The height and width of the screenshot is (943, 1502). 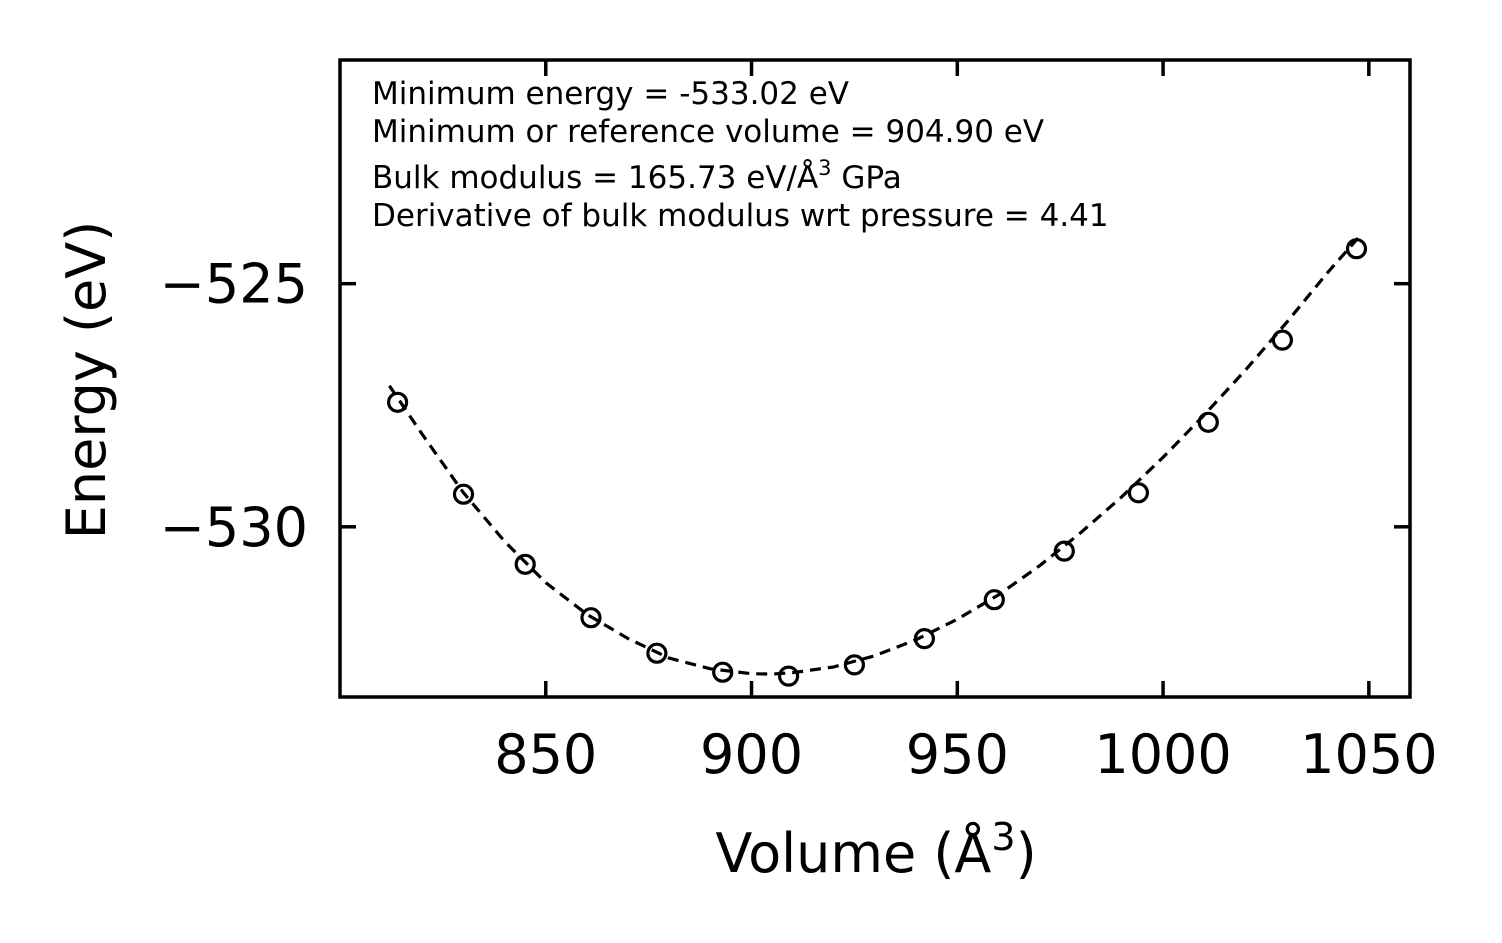 What do you see at coordinates (1162, 754) in the screenshot?
I see `x-tick-label: 1000` at bounding box center [1162, 754].